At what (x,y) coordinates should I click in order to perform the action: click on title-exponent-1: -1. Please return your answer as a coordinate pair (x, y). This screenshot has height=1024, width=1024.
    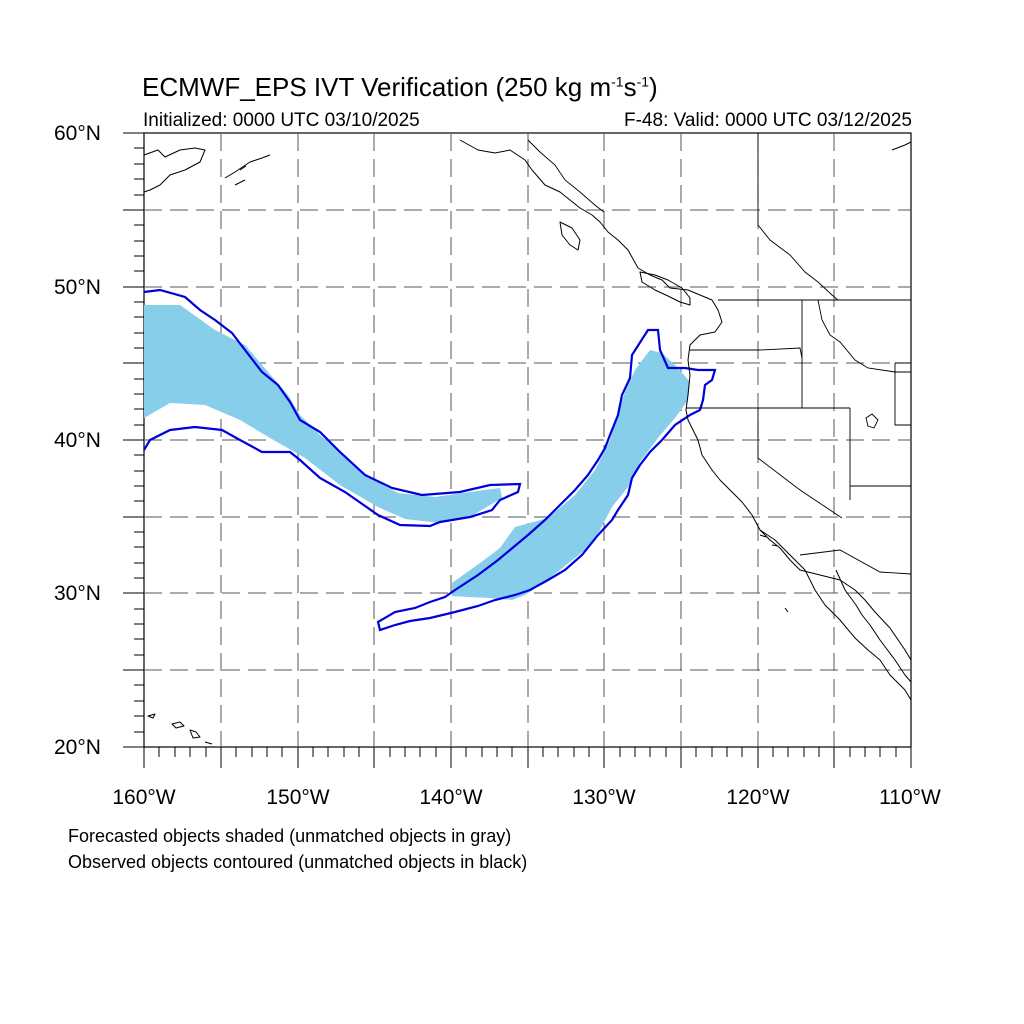
    Looking at the image, I should click on (617, 81).